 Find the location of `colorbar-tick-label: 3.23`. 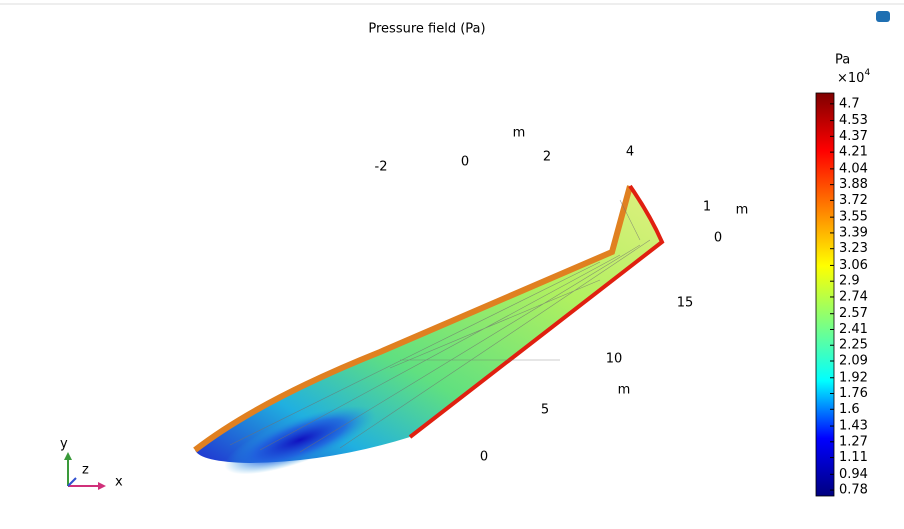

colorbar-tick-label: 3.23 is located at coordinates (853, 248).